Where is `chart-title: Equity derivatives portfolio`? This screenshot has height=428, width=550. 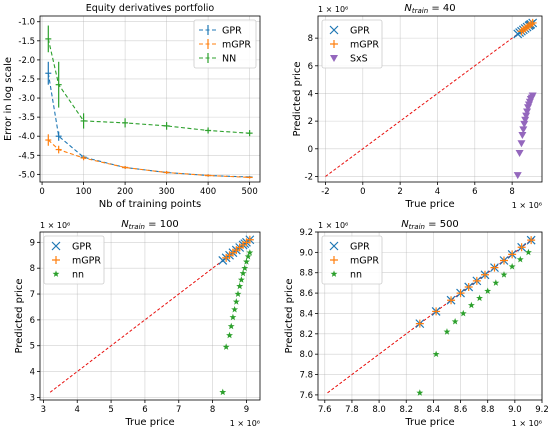 chart-title: Equity derivatives portfolio is located at coordinates (150, 8).